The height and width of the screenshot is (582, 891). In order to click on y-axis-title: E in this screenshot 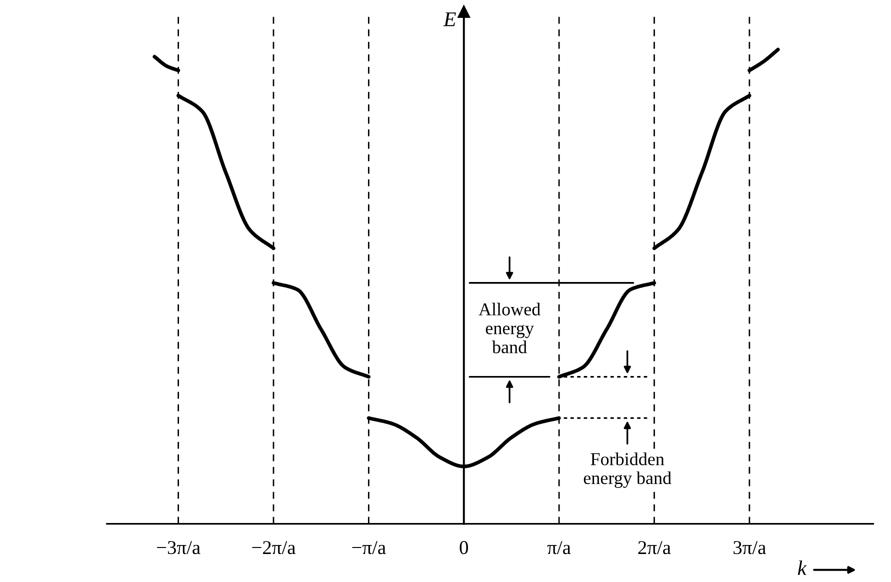, I will do `click(449, 19)`.